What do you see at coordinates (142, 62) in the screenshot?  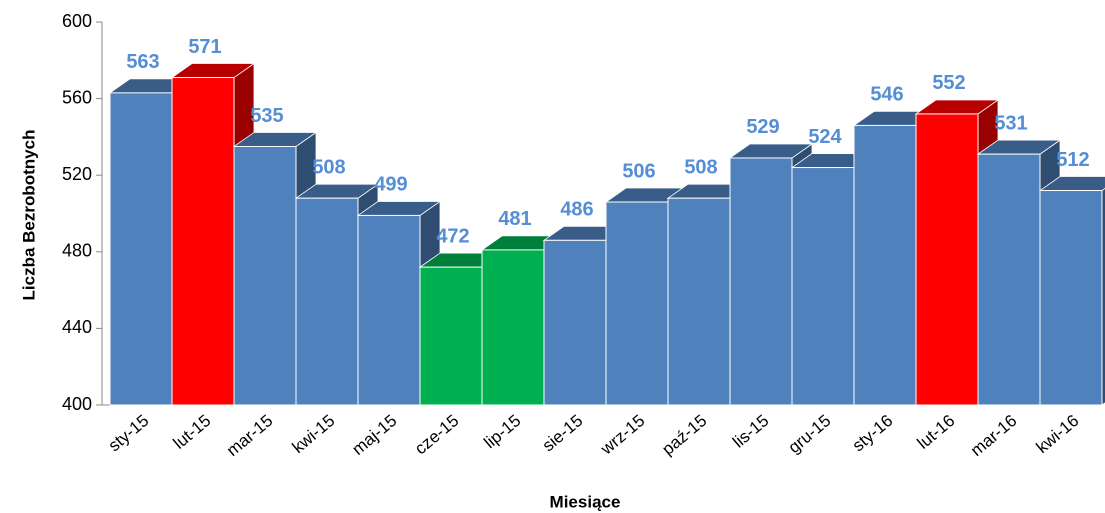 I see `value-label: 563` at bounding box center [142, 62].